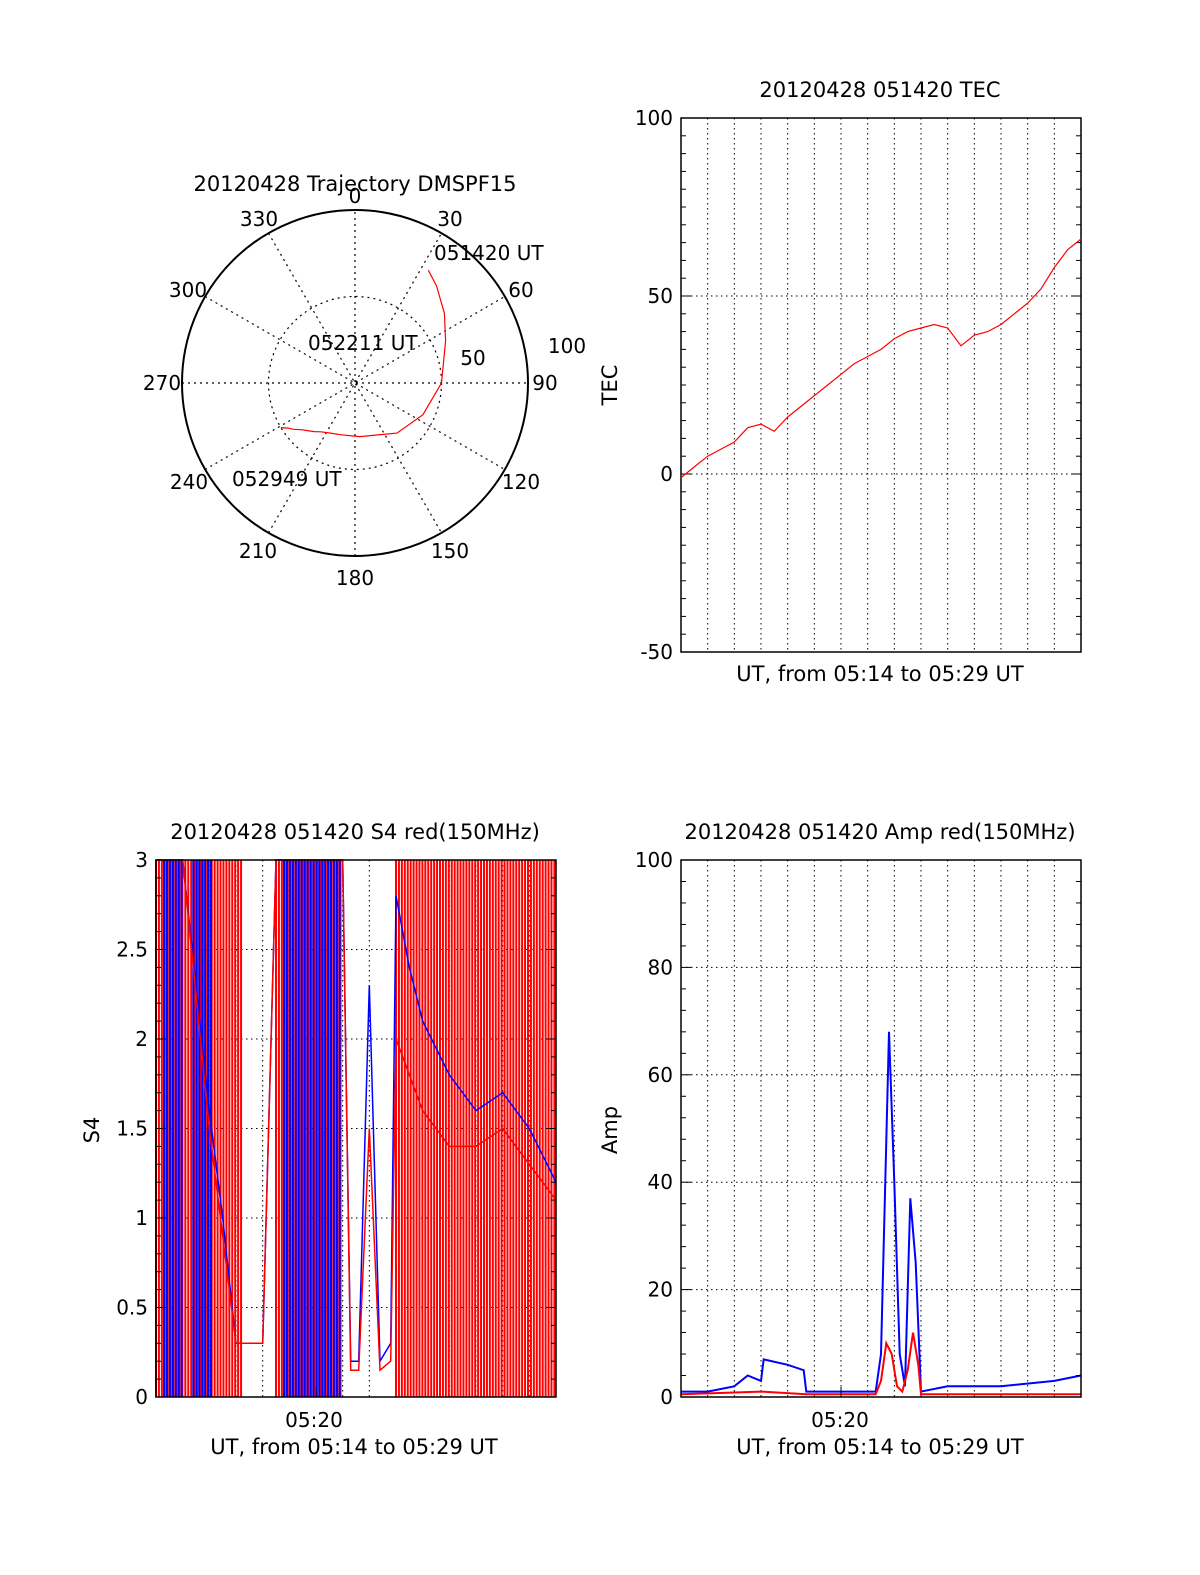 Image resolution: width=1200 pixels, height=1575 pixels. Describe the element at coordinates (660, 1075) in the screenshot. I see `amp-ytick-label: 60` at that location.